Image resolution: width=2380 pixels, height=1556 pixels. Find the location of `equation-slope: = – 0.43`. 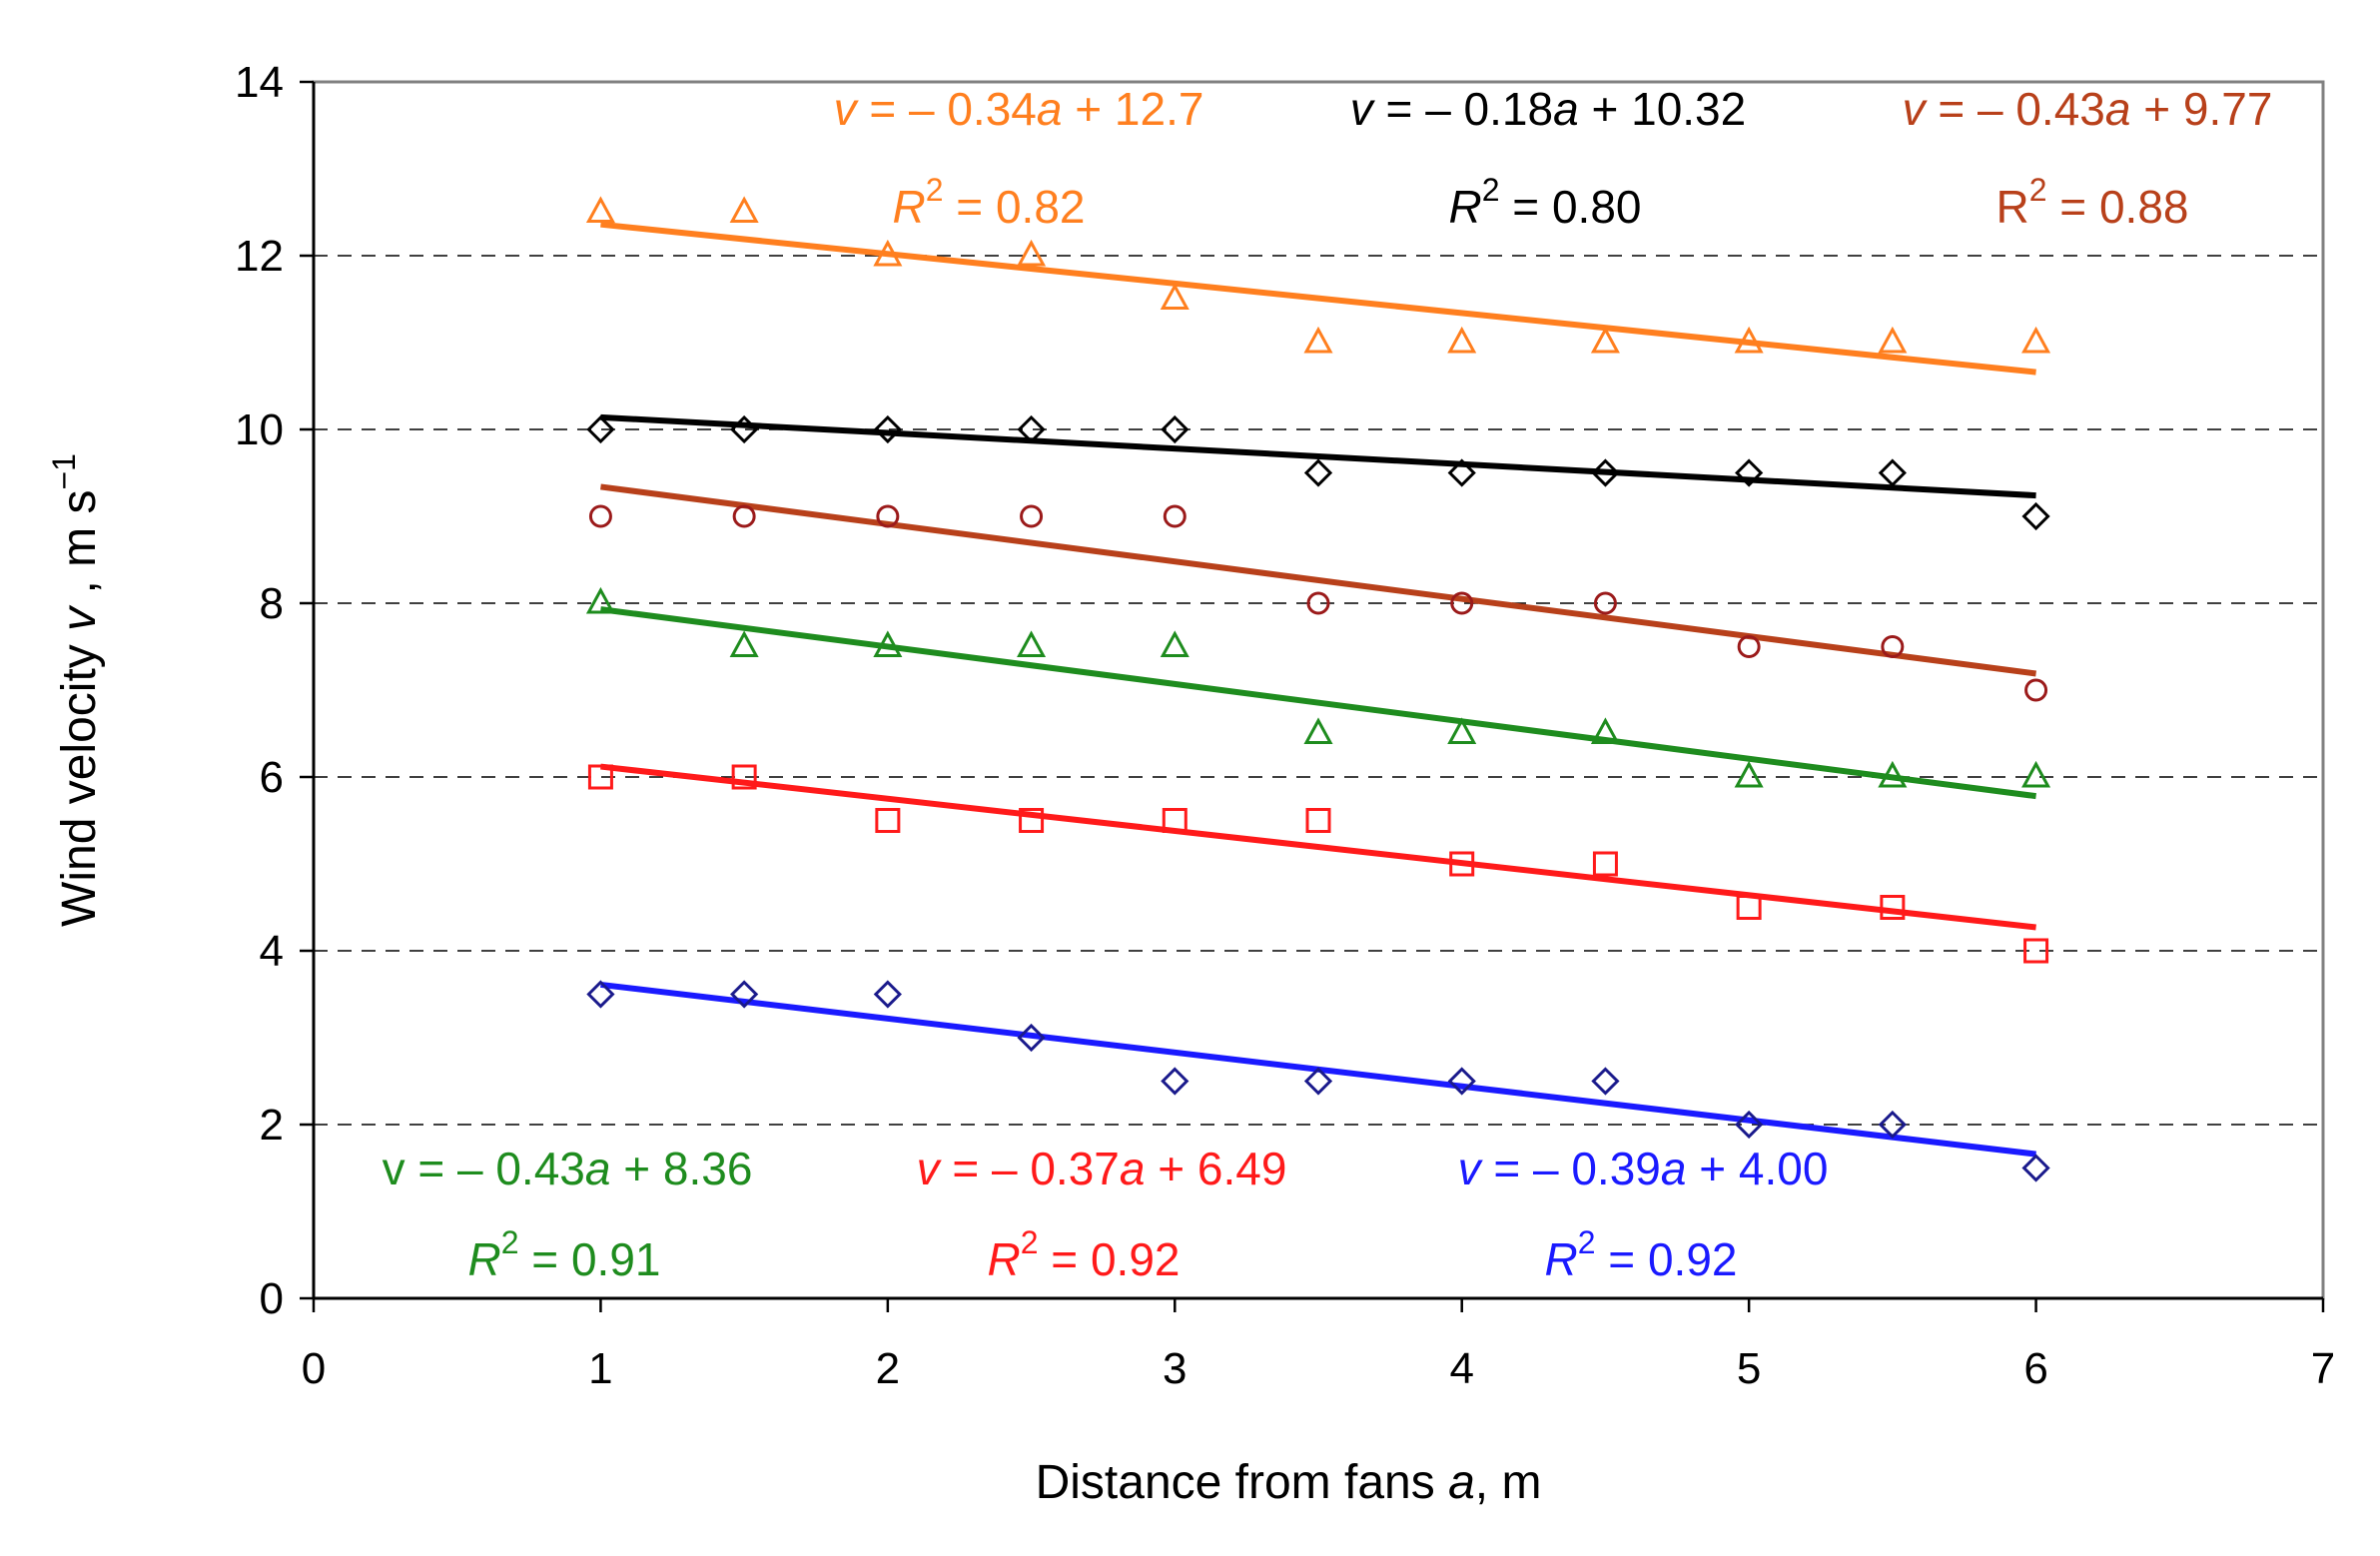

equation-slope: = – 0.43 is located at coordinates (495, 1168).